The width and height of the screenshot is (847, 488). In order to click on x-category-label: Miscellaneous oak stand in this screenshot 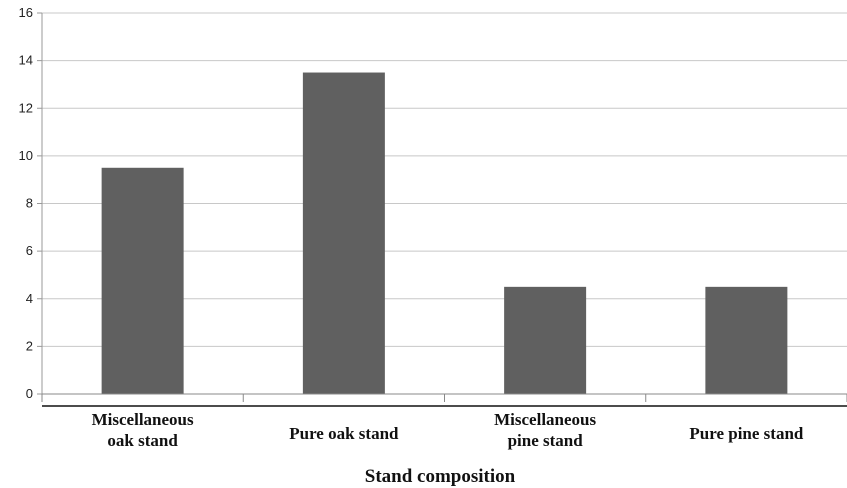, I will do `click(143, 430)`.